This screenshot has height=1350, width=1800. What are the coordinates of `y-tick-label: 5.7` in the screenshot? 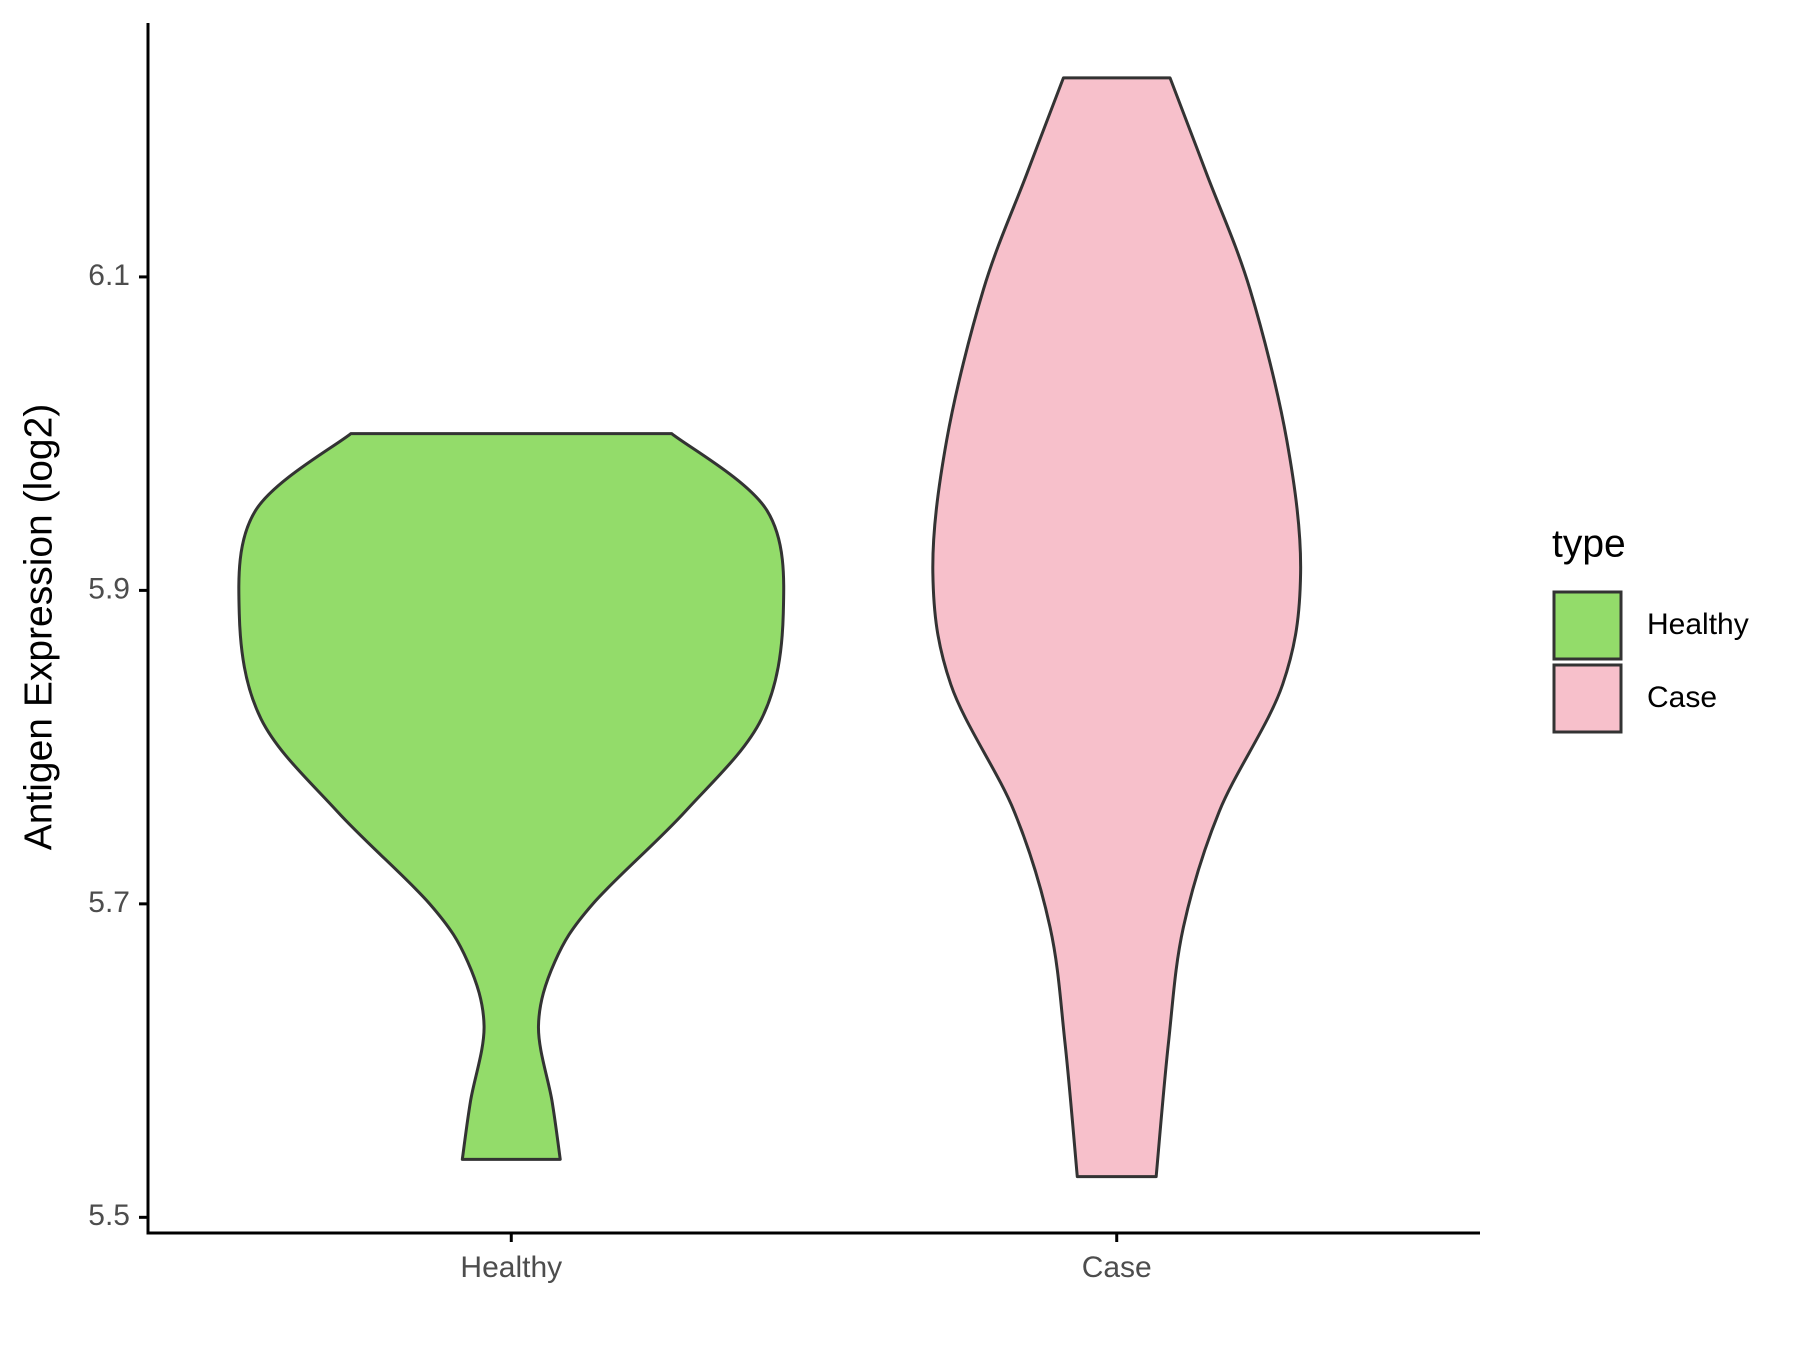 It's located at (109, 902).